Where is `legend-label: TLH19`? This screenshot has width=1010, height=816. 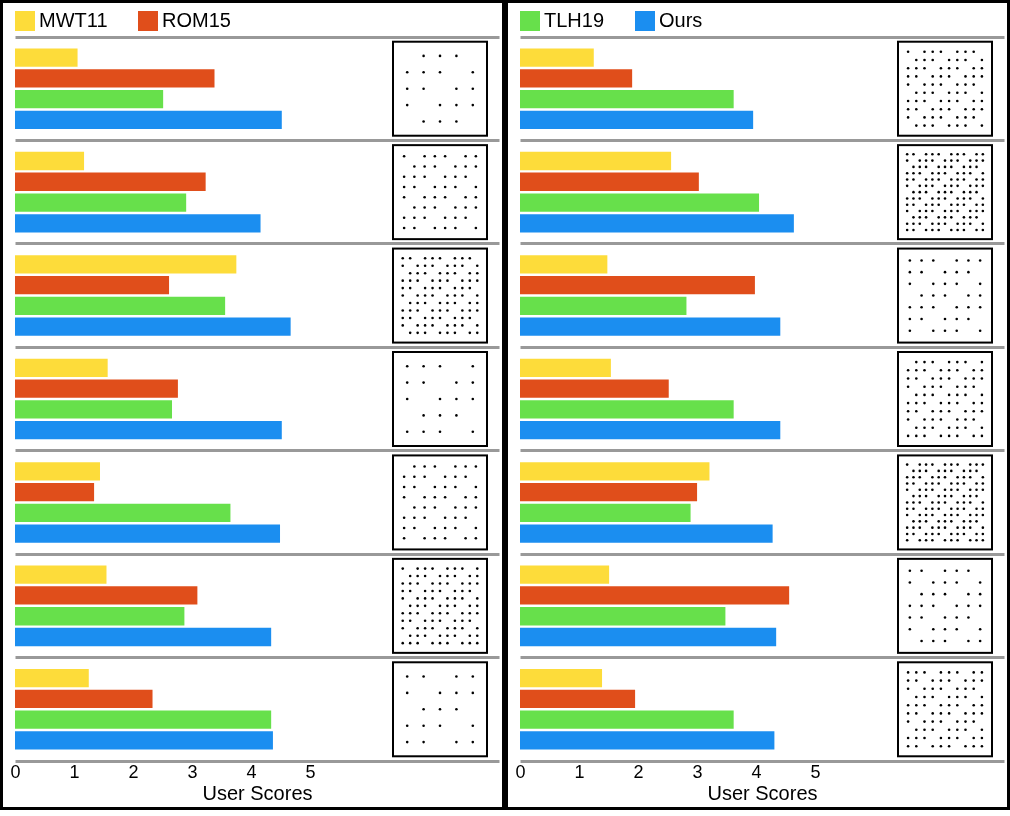 legend-label: TLH19 is located at coordinates (574, 20).